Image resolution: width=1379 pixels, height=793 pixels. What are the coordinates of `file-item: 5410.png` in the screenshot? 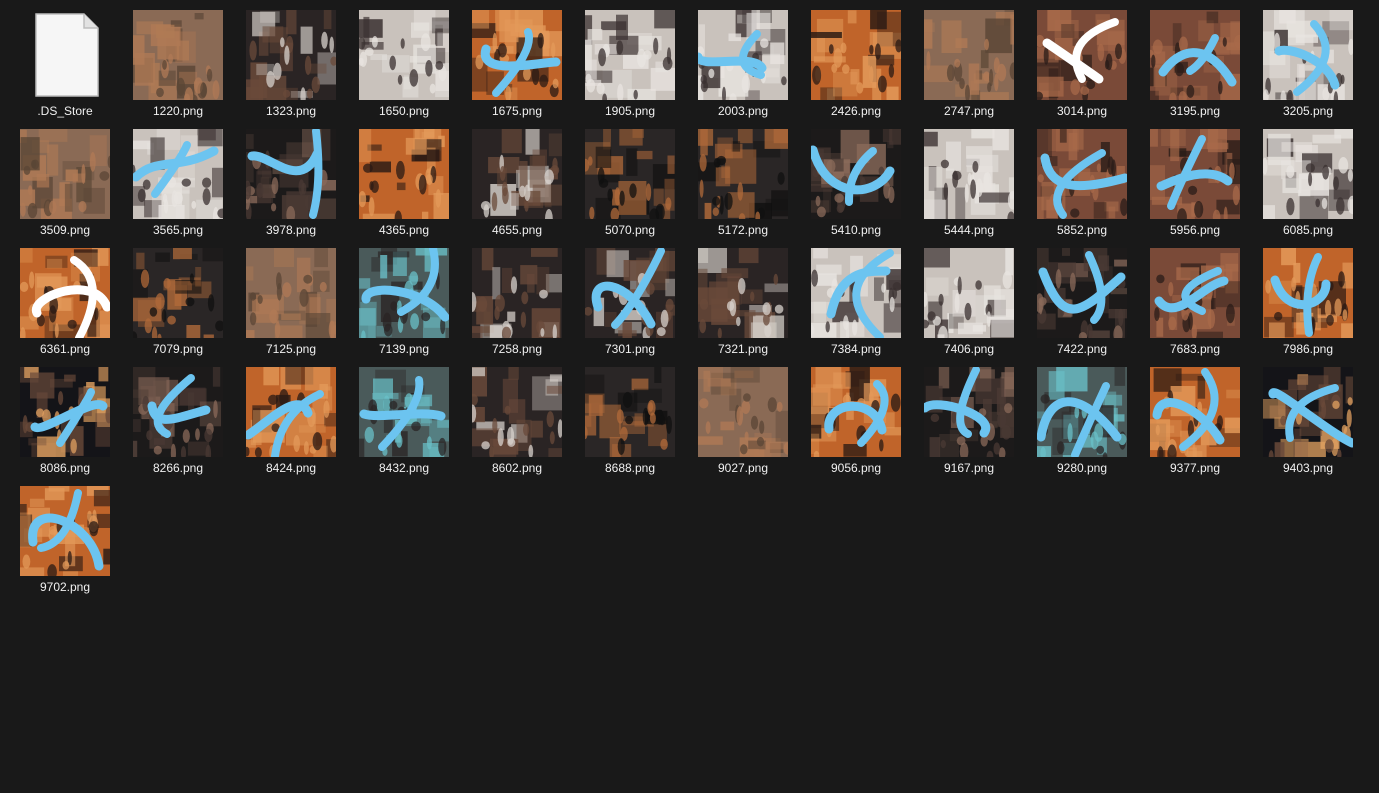 It's located at (856, 178).